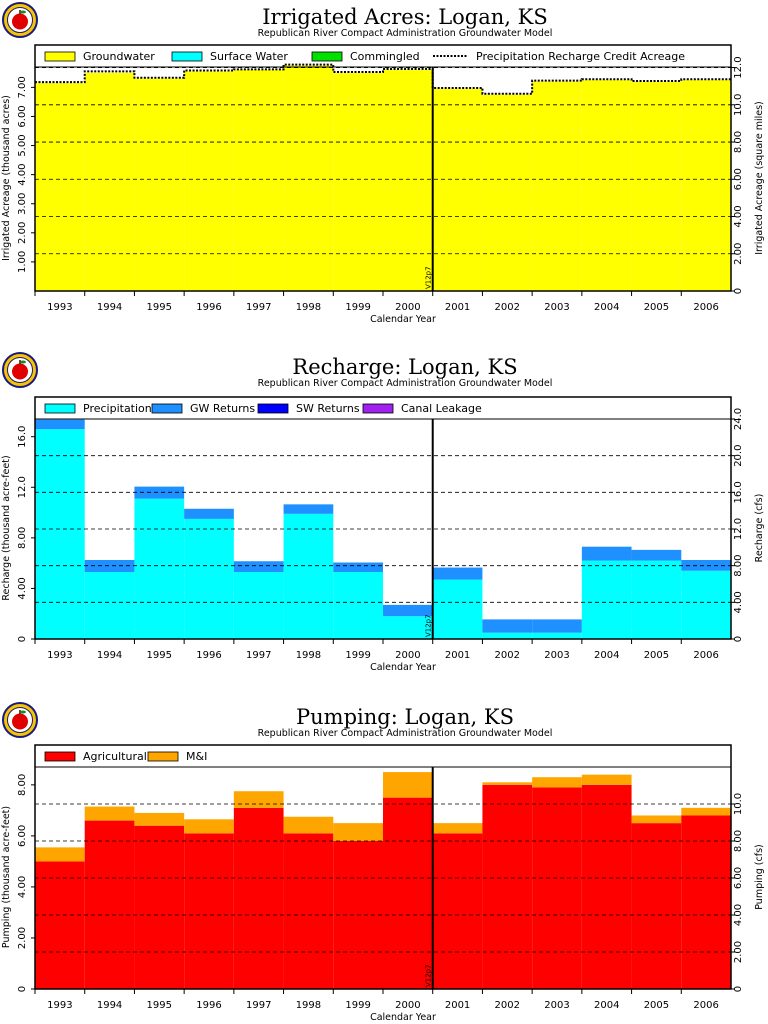  What do you see at coordinates (308, 576) in the screenshot?
I see `bar-precipitation-1998` at bounding box center [308, 576].